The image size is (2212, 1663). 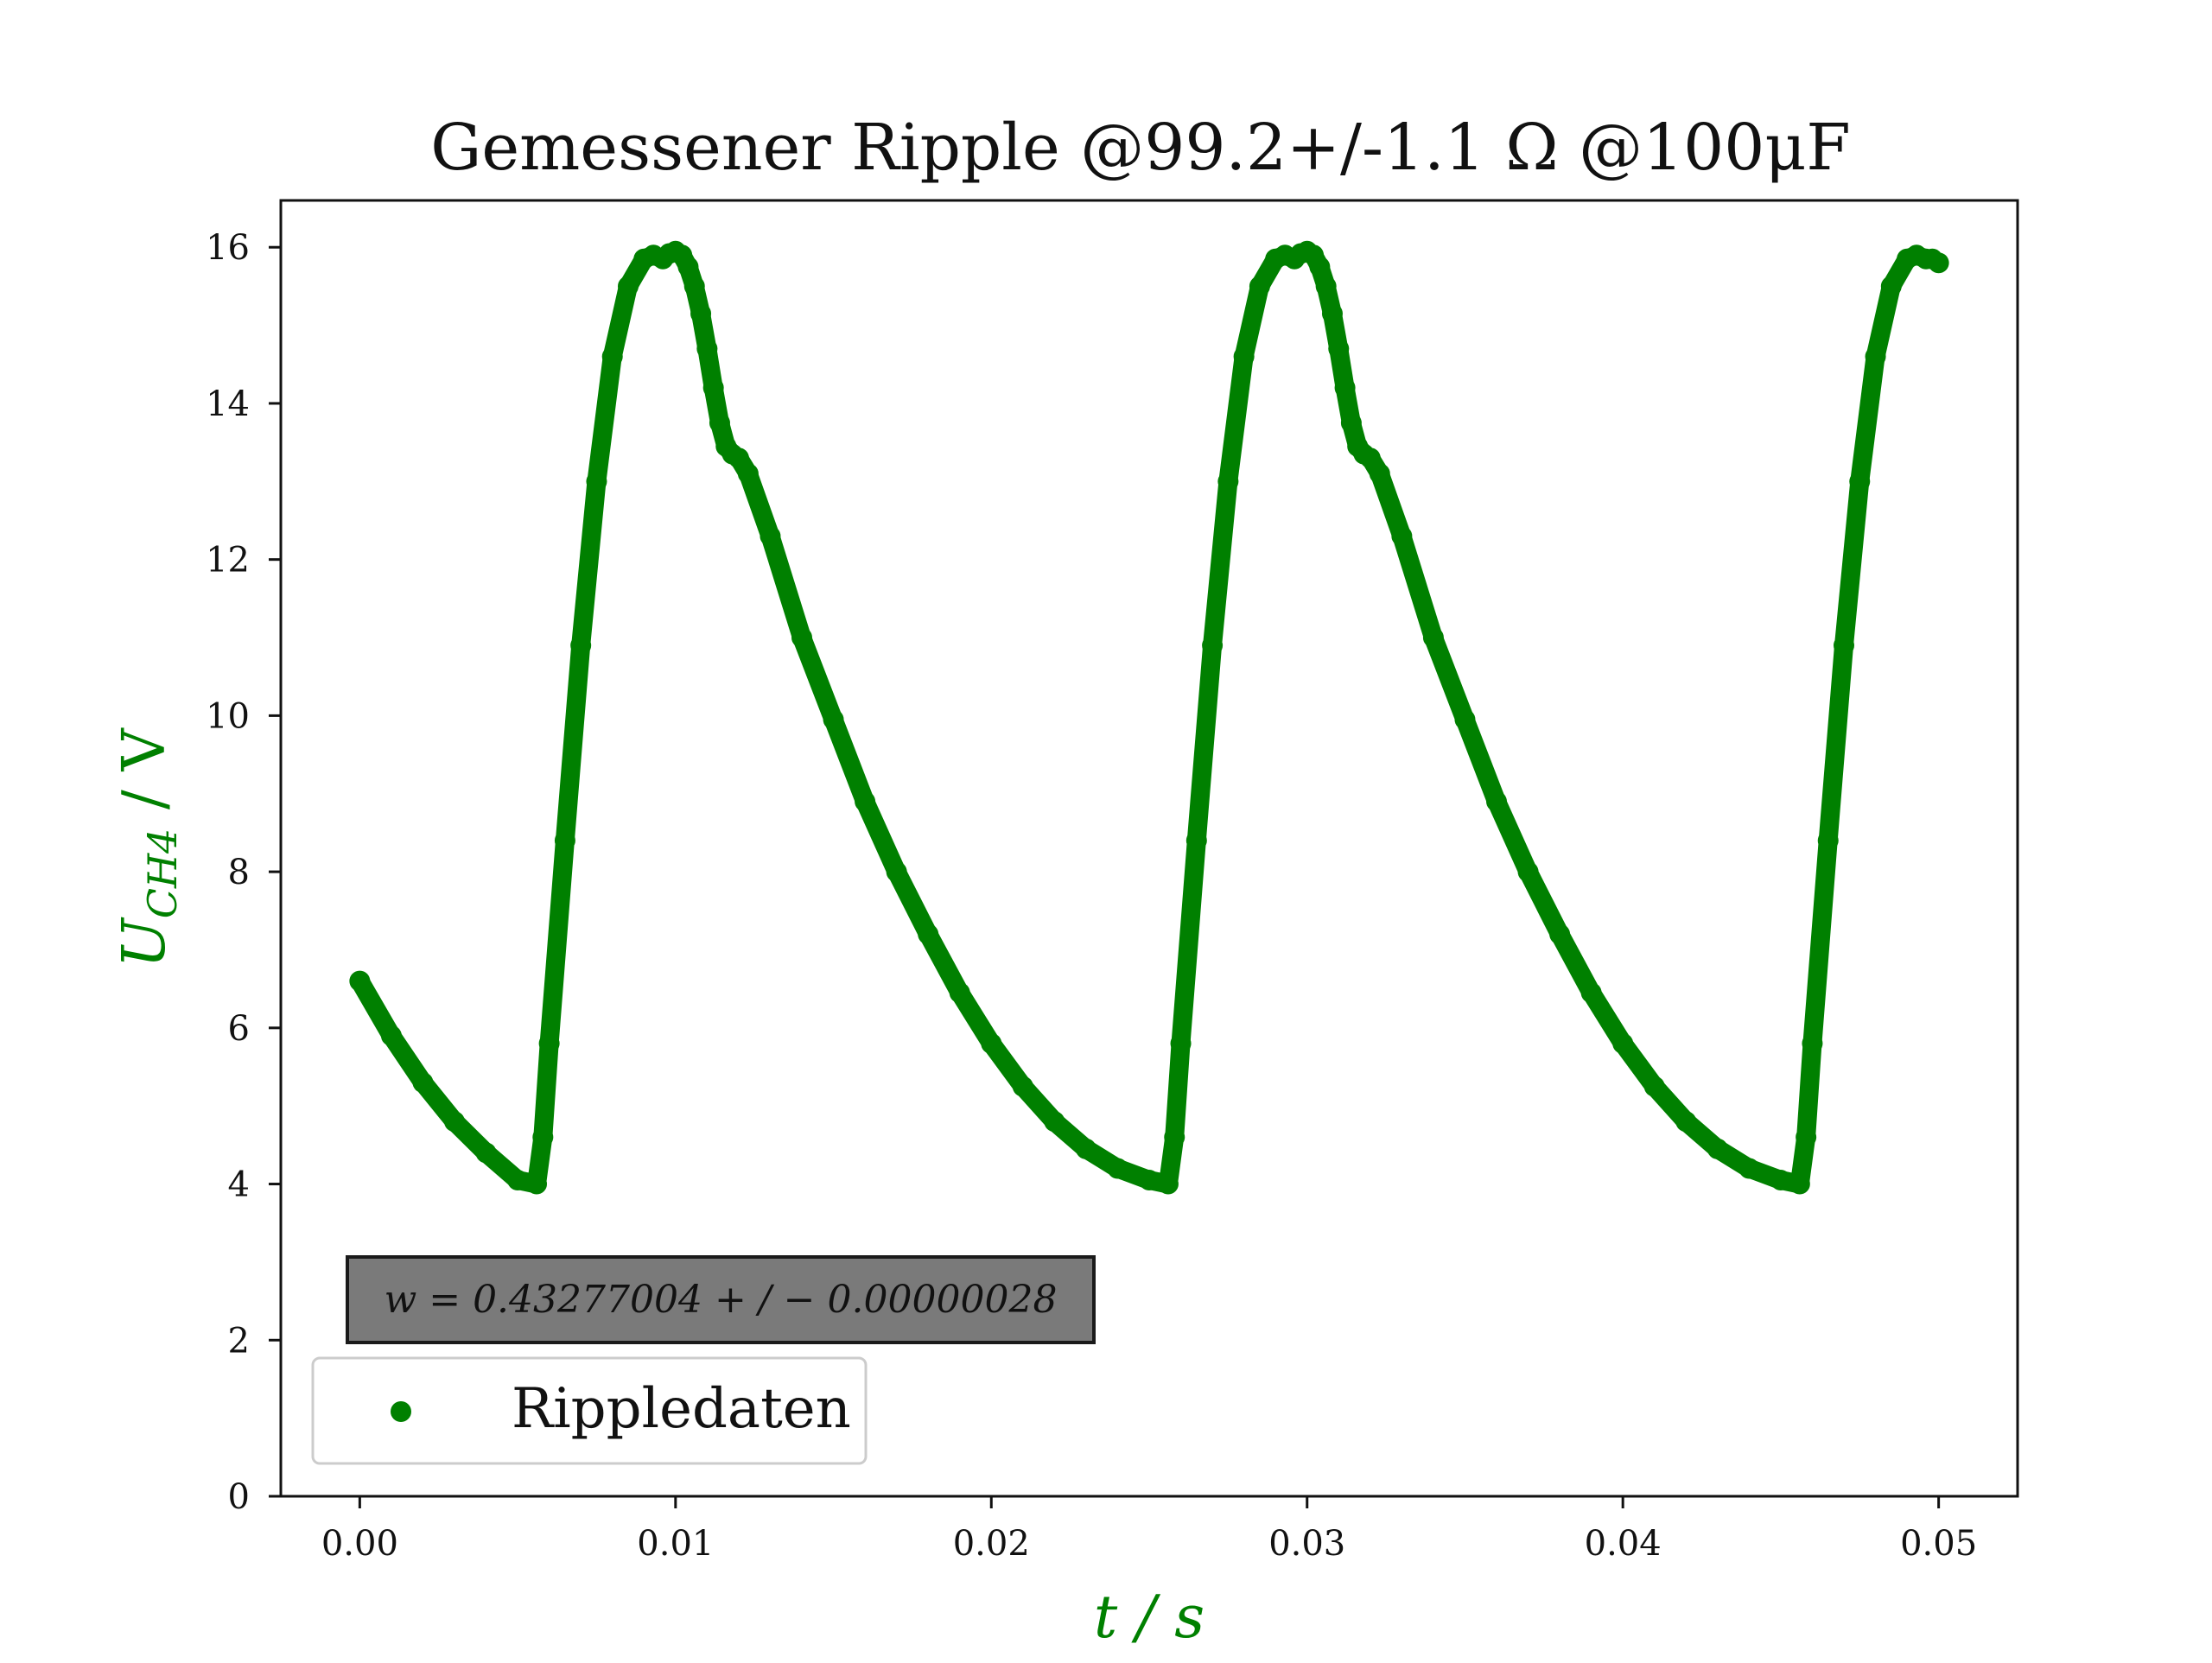 What do you see at coordinates (991, 1544) in the screenshot?
I see `x-tick-label: 0.02` at bounding box center [991, 1544].